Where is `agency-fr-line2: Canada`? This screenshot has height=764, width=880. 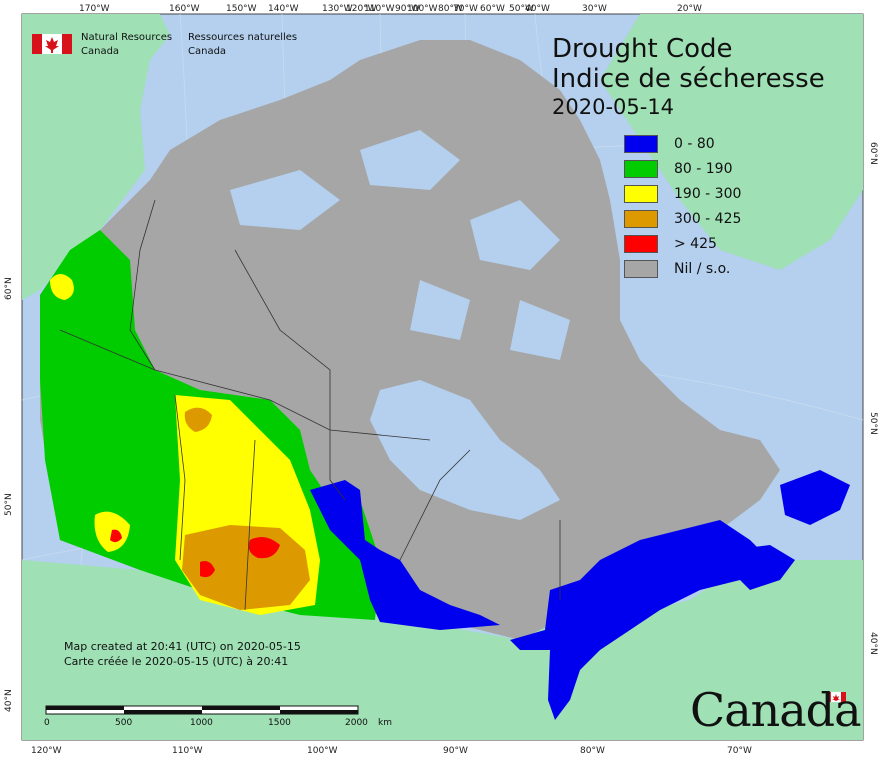 agency-fr-line2: Canada is located at coordinates (207, 51).